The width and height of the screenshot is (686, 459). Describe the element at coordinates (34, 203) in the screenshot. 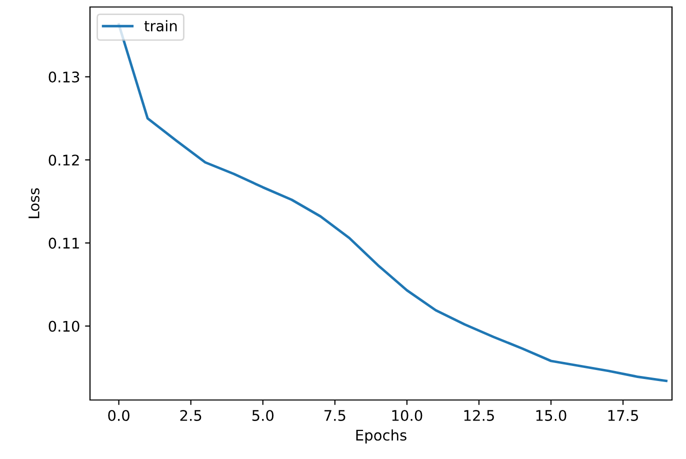

I see `y-axis-title: Loss` at that location.